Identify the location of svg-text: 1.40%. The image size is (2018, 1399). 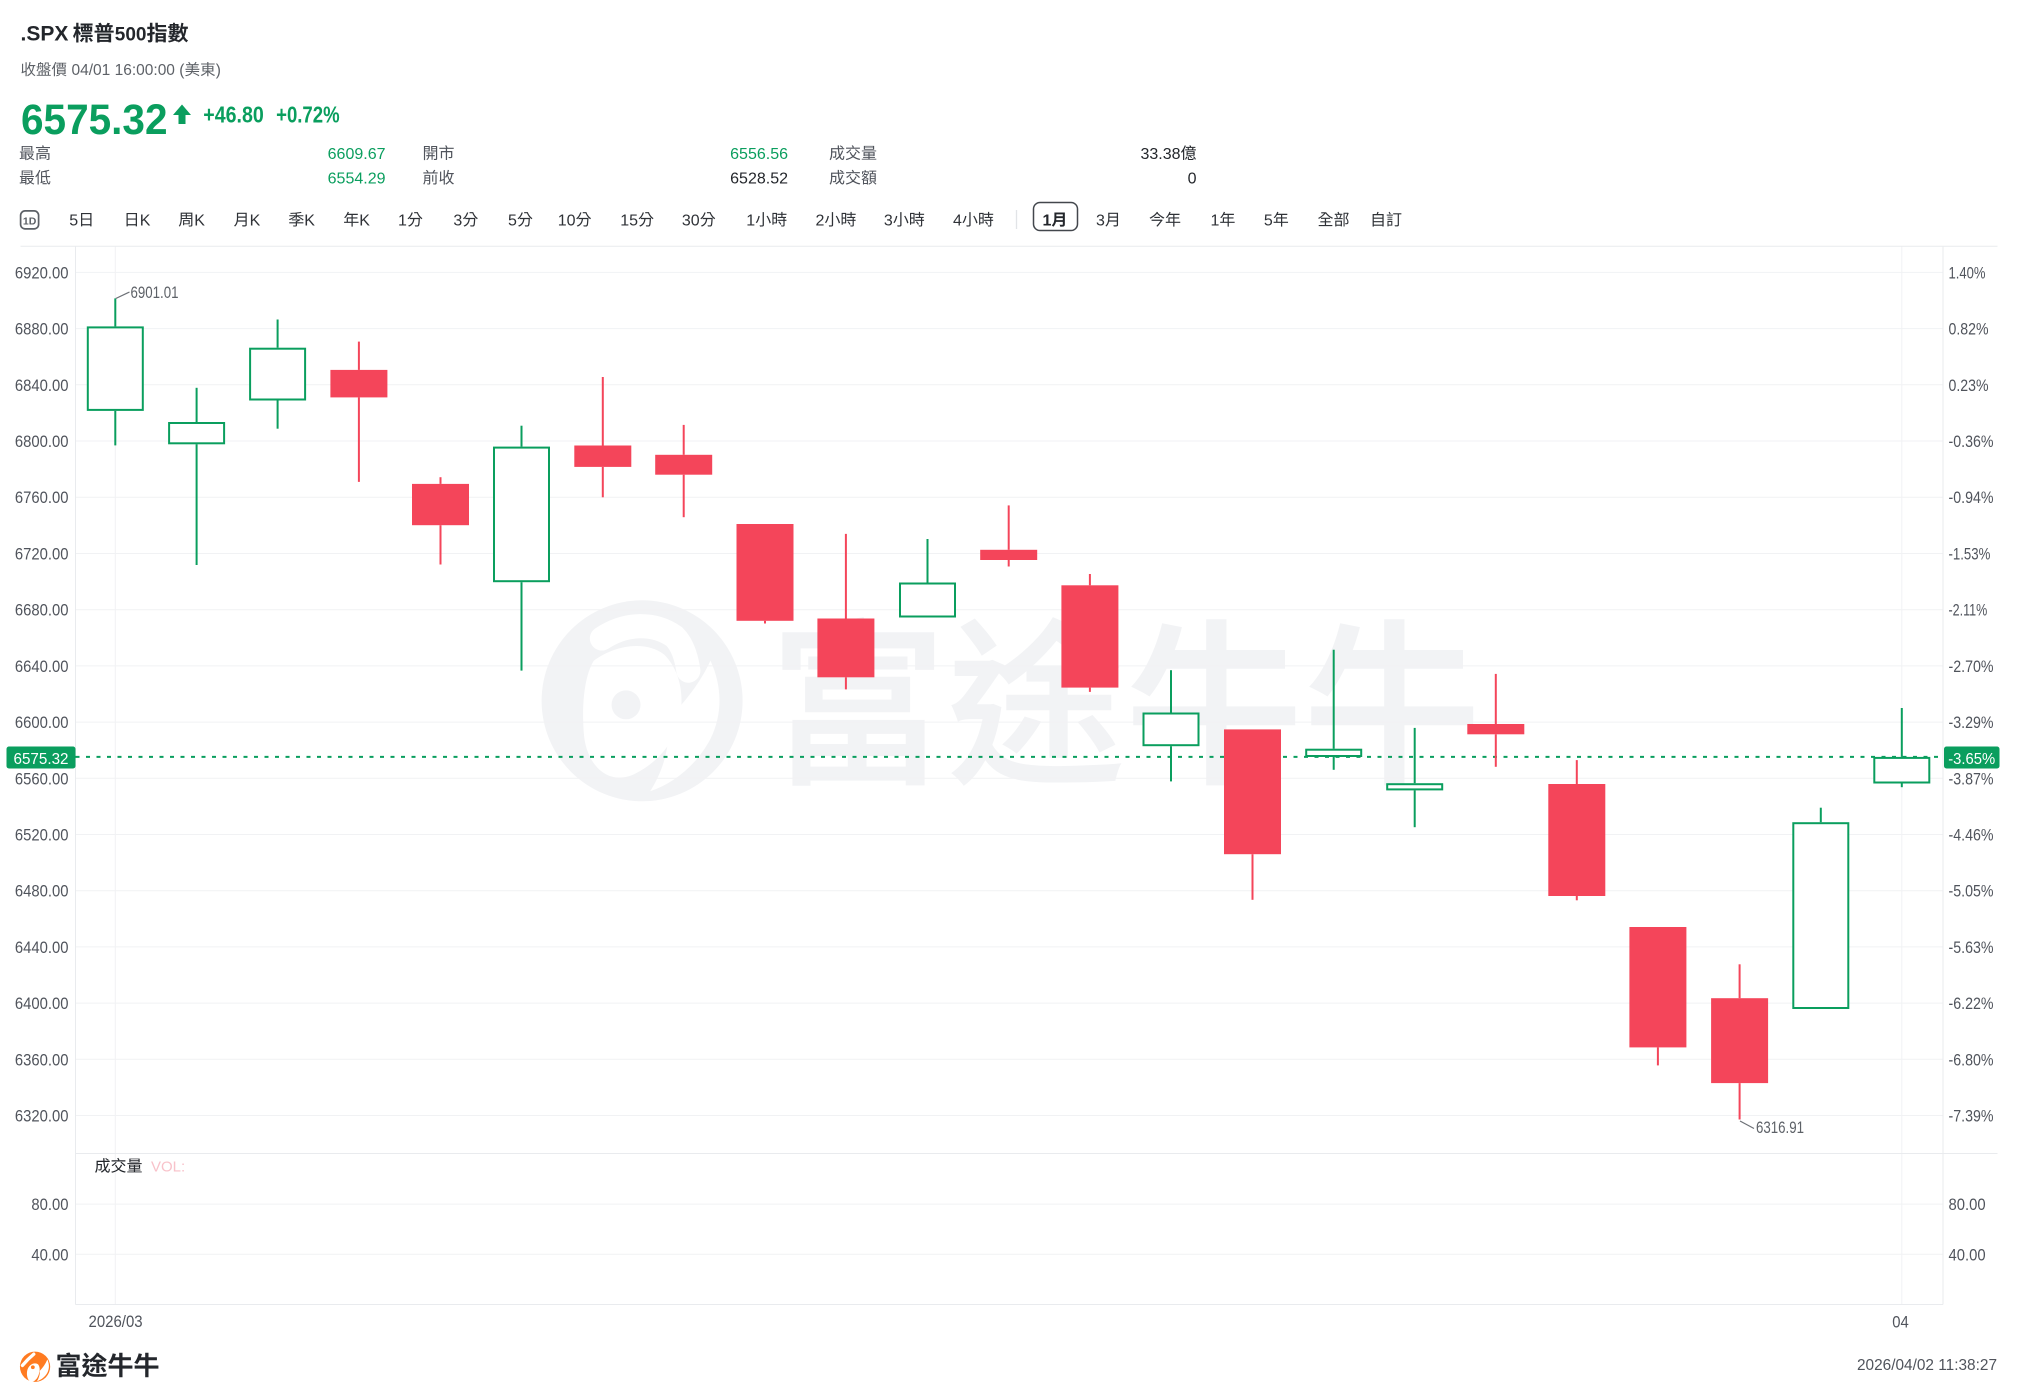
(1967, 273).